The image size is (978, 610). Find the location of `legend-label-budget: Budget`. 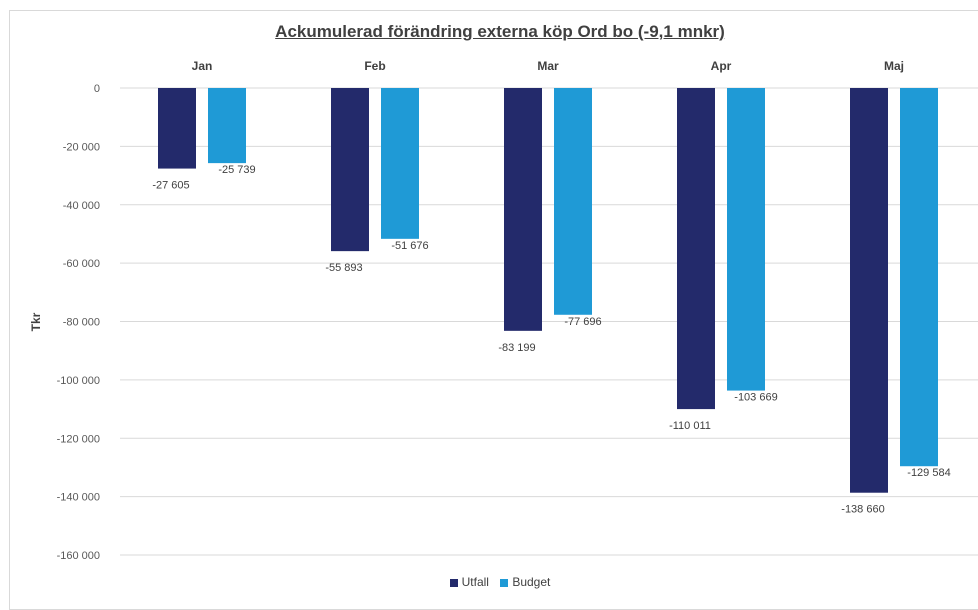

legend-label-budget: Budget is located at coordinates (531, 582).